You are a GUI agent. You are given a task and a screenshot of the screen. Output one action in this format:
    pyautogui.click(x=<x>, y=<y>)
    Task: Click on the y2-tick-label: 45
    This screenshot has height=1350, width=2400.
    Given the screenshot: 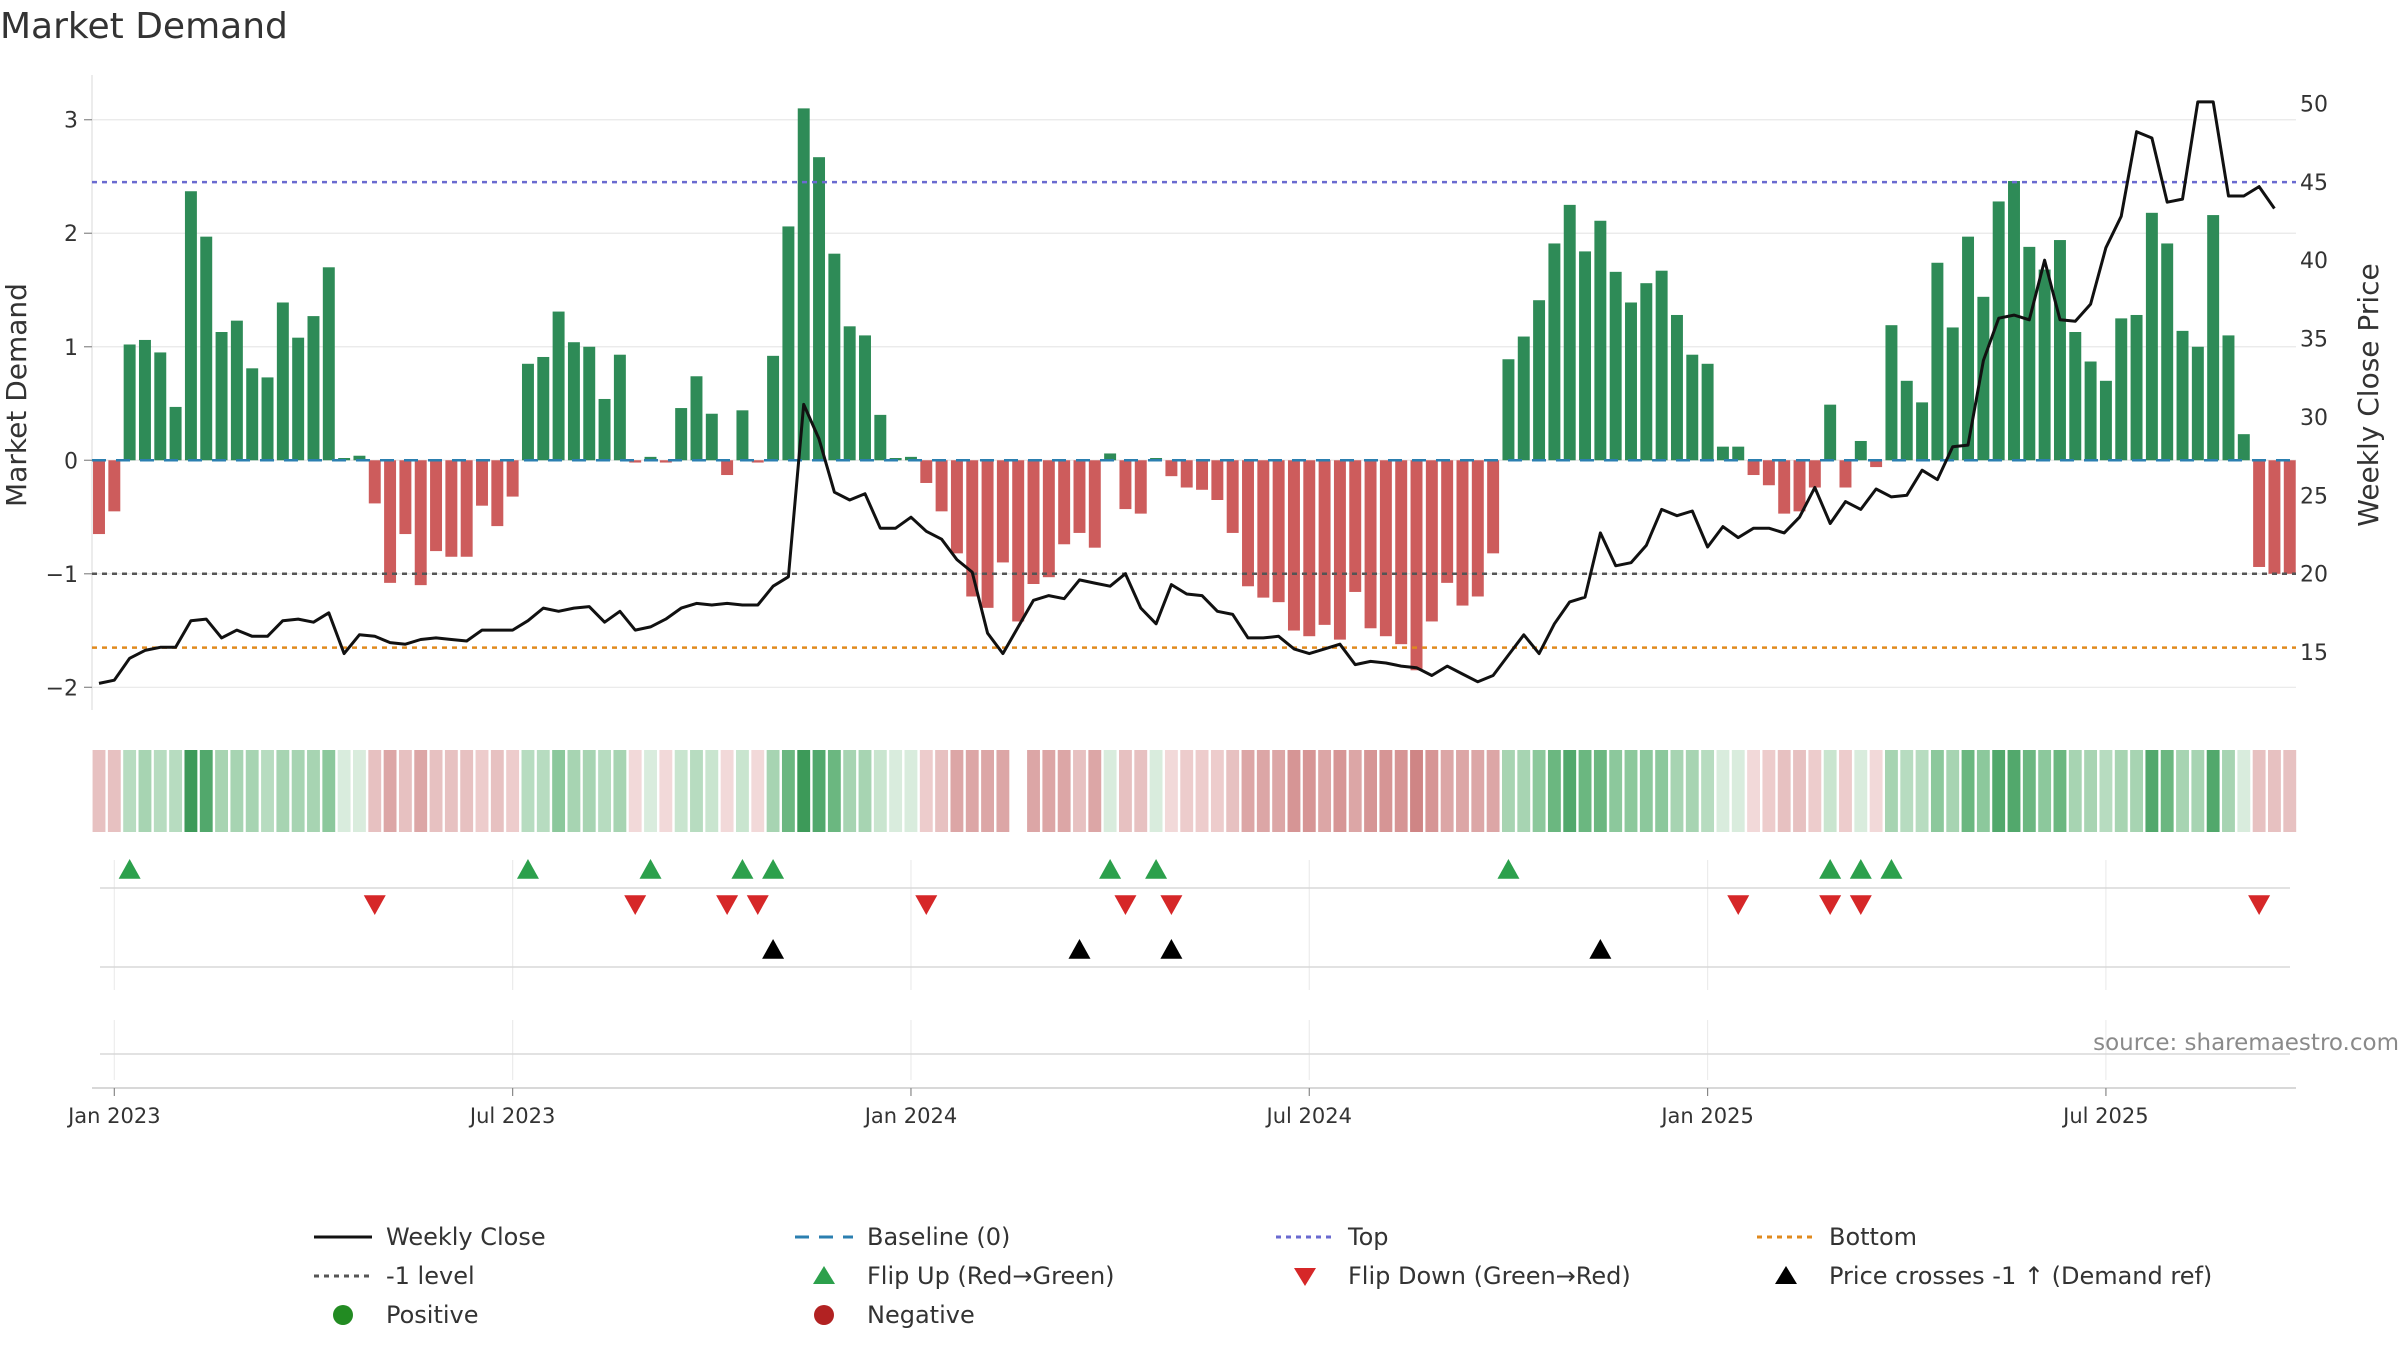 What is the action you would take?
    pyautogui.click(x=2314, y=183)
    